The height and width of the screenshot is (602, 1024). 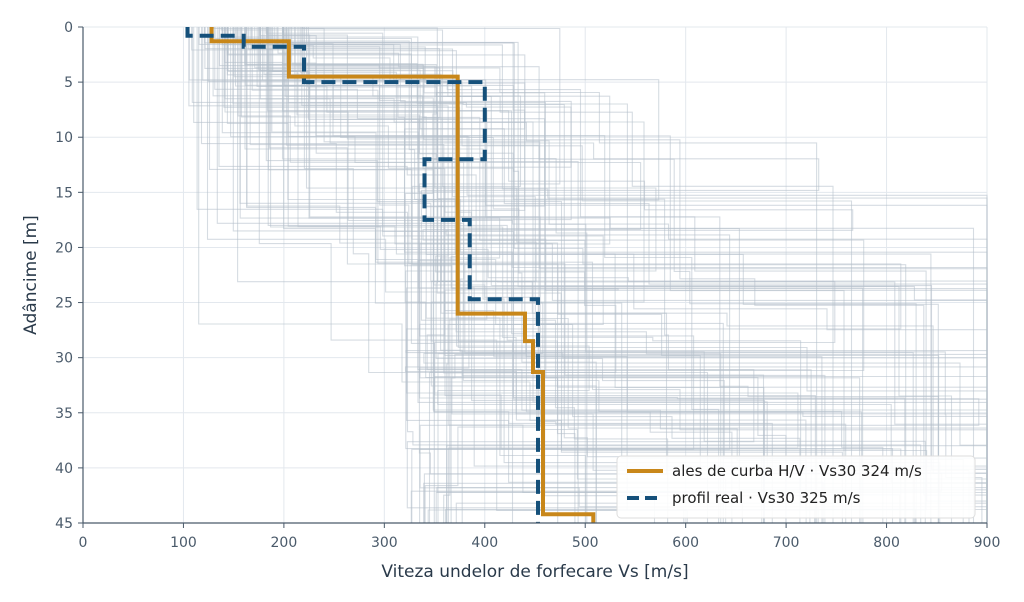 What do you see at coordinates (64, 359) in the screenshot?
I see `y-tick-label-6: 30` at bounding box center [64, 359].